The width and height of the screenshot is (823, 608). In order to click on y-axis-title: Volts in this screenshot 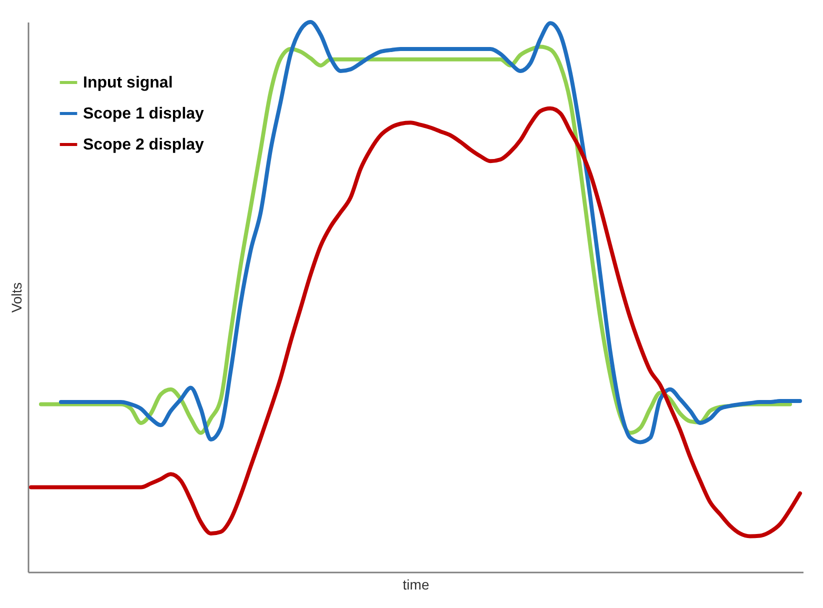, I will do `click(16, 297)`.